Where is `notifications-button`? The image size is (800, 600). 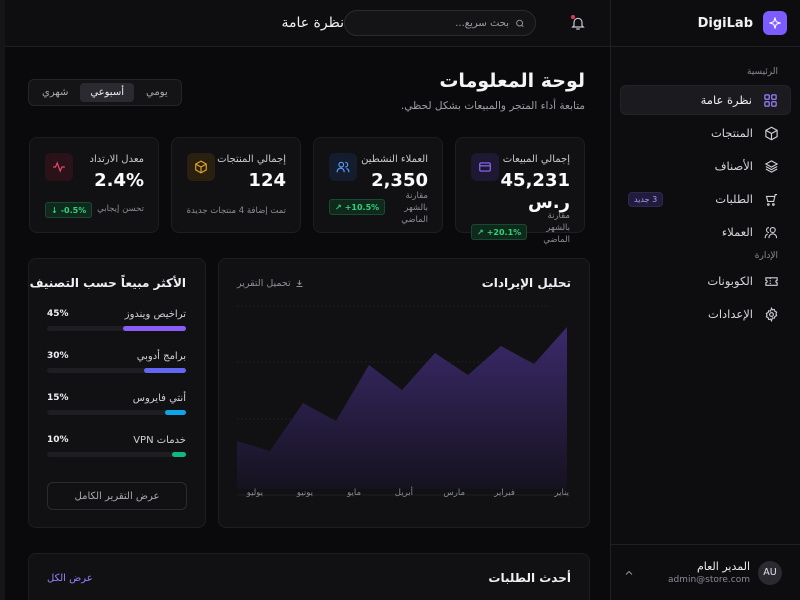
notifications-button is located at coordinates (578, 23).